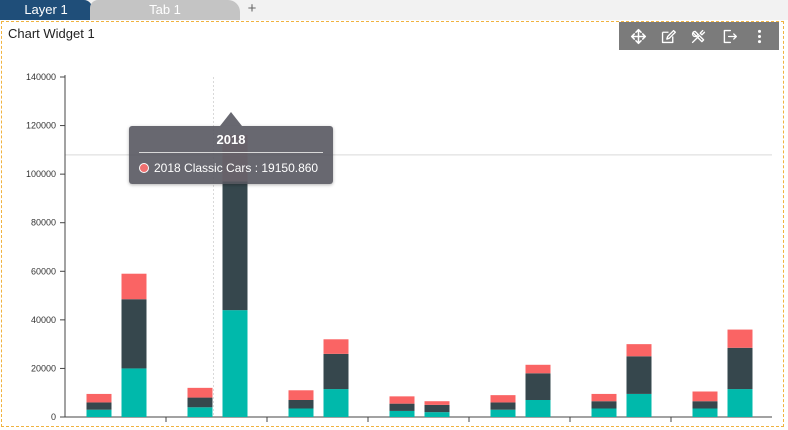  What do you see at coordinates (638, 36) in the screenshot?
I see `move-icon` at bounding box center [638, 36].